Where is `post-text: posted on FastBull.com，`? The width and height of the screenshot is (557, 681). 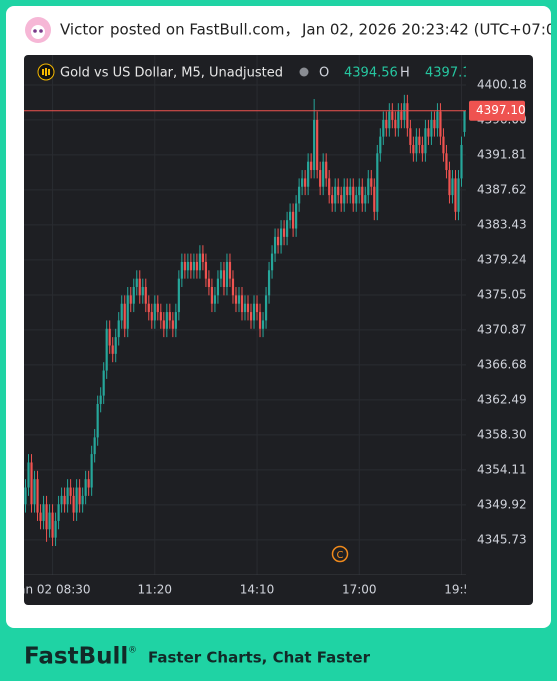
post-text: posted on FastBull.com， is located at coordinates (204, 30).